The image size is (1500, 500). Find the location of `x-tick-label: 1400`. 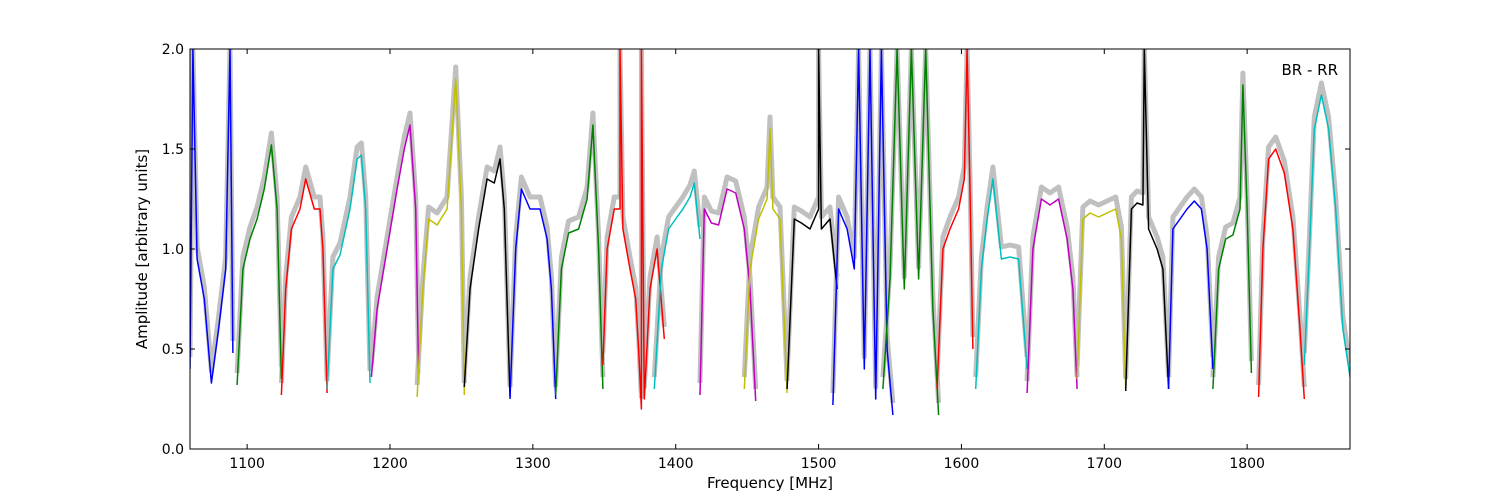

x-tick-label: 1400 is located at coordinates (676, 464).